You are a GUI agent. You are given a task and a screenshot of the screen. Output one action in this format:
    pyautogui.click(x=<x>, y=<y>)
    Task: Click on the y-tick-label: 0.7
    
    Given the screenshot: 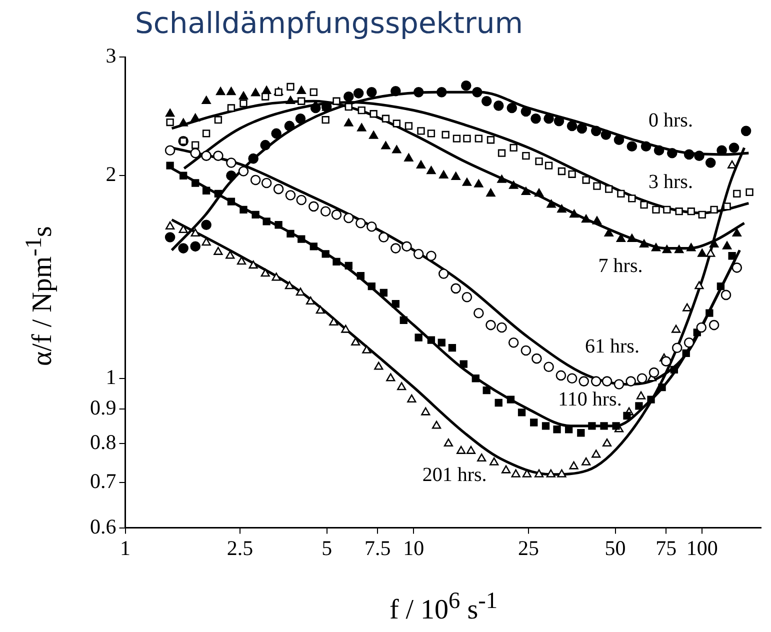 What is the action you would take?
    pyautogui.click(x=103, y=481)
    